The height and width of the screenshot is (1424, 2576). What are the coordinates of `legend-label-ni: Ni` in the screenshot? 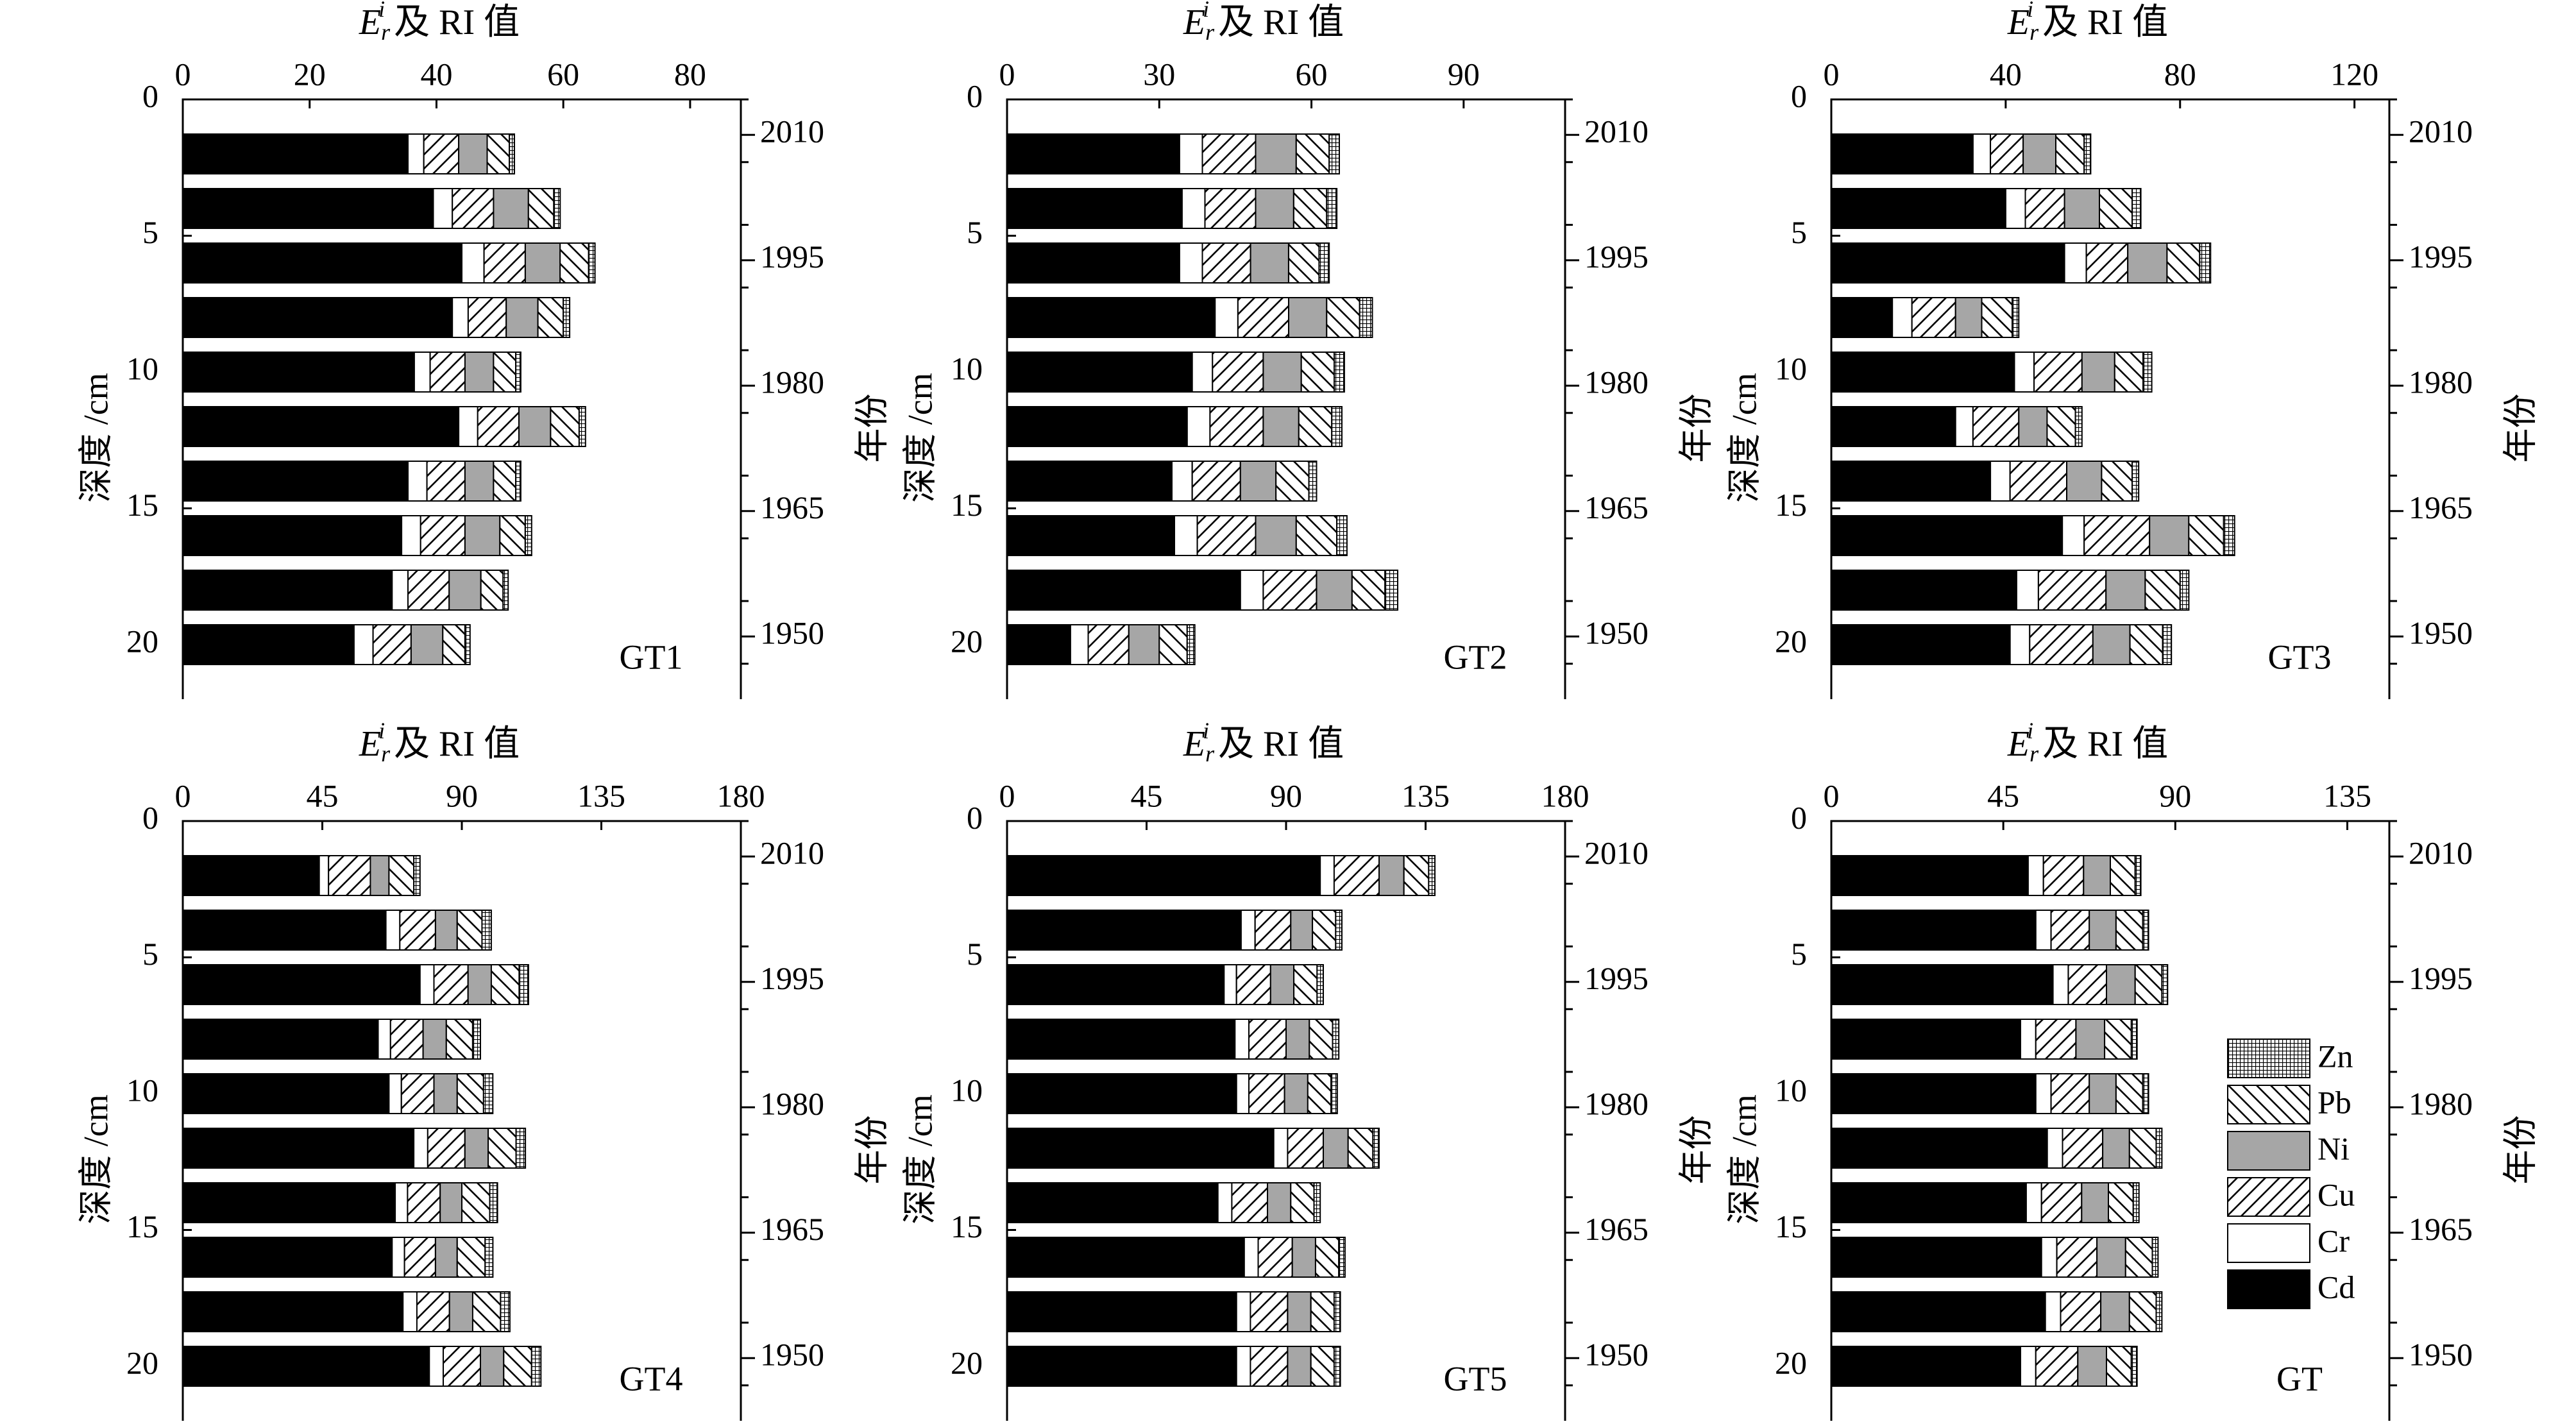 It's located at (2334, 1148).